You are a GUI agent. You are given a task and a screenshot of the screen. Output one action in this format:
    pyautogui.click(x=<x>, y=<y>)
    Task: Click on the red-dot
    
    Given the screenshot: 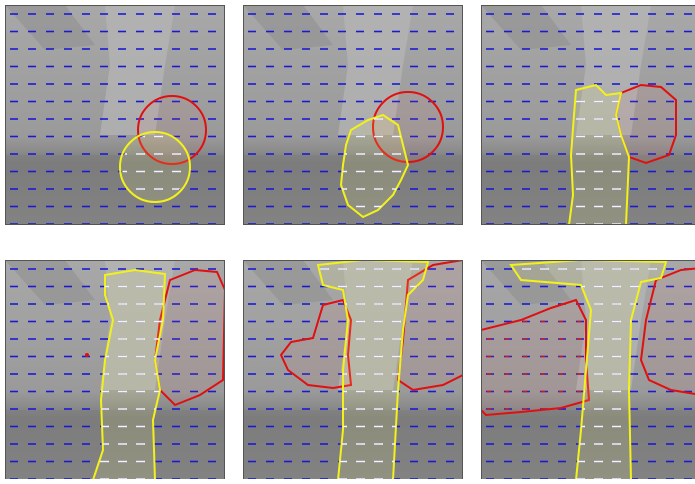 What is the action you would take?
    pyautogui.click(x=87, y=355)
    